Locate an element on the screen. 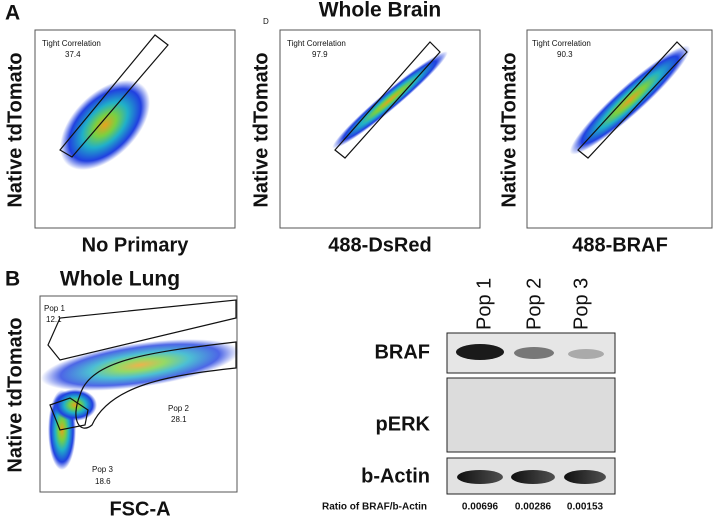  ratio-value: 0.00696 is located at coordinates (480, 507).